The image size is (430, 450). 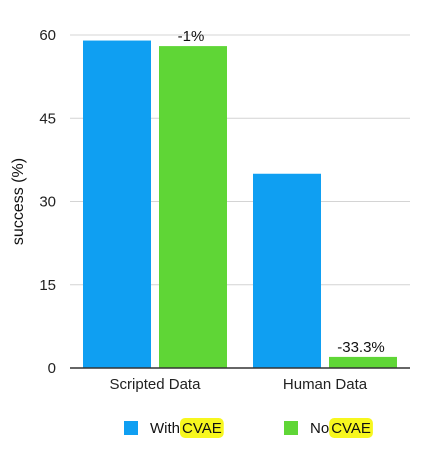 What do you see at coordinates (52, 368) in the screenshot?
I see `y-tick-label: 0` at bounding box center [52, 368].